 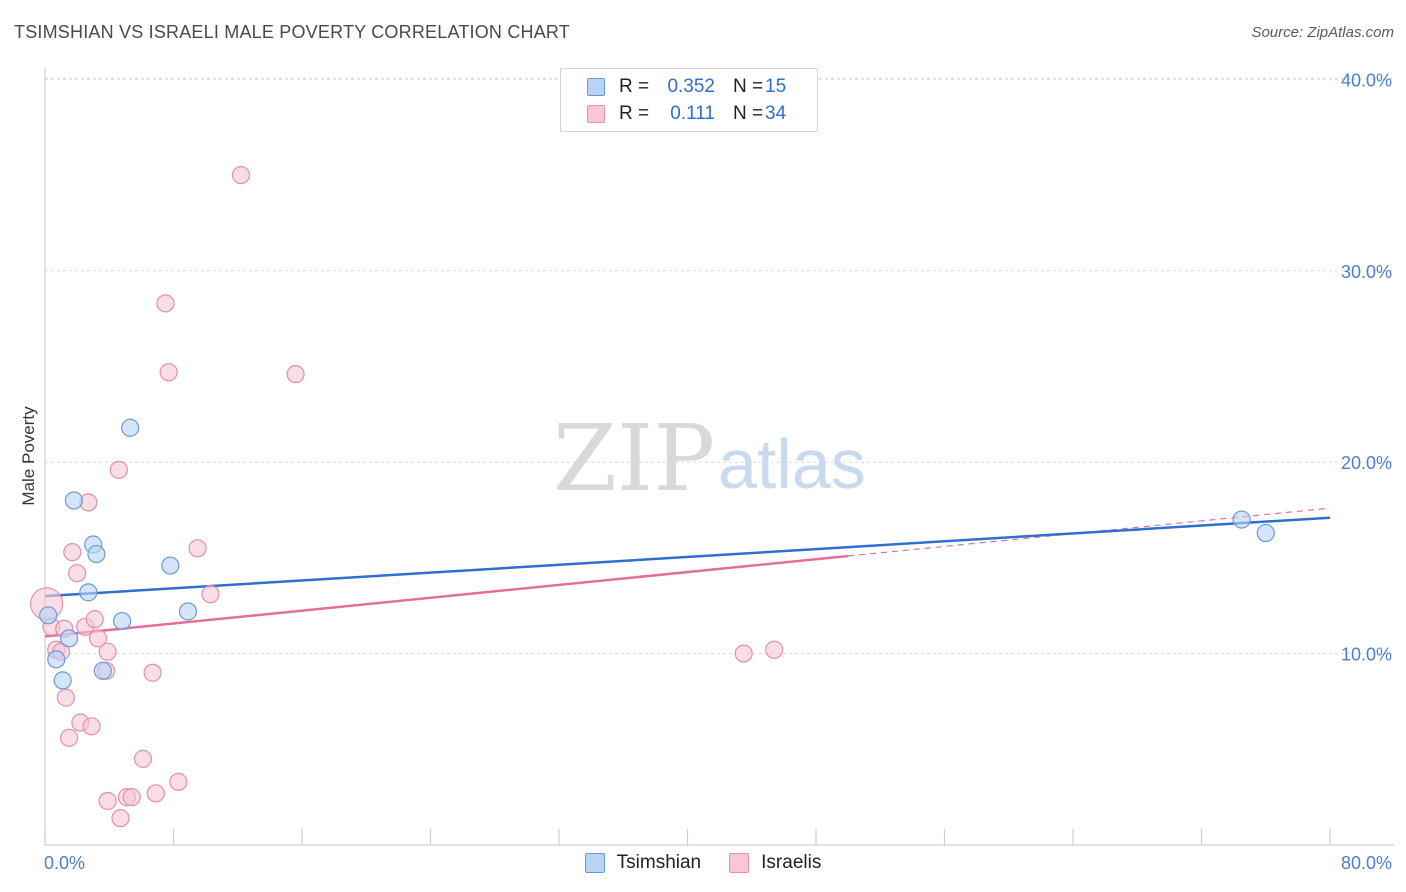 I want to click on legend-item-tsimshian: Tsimshian, so click(x=643, y=863).